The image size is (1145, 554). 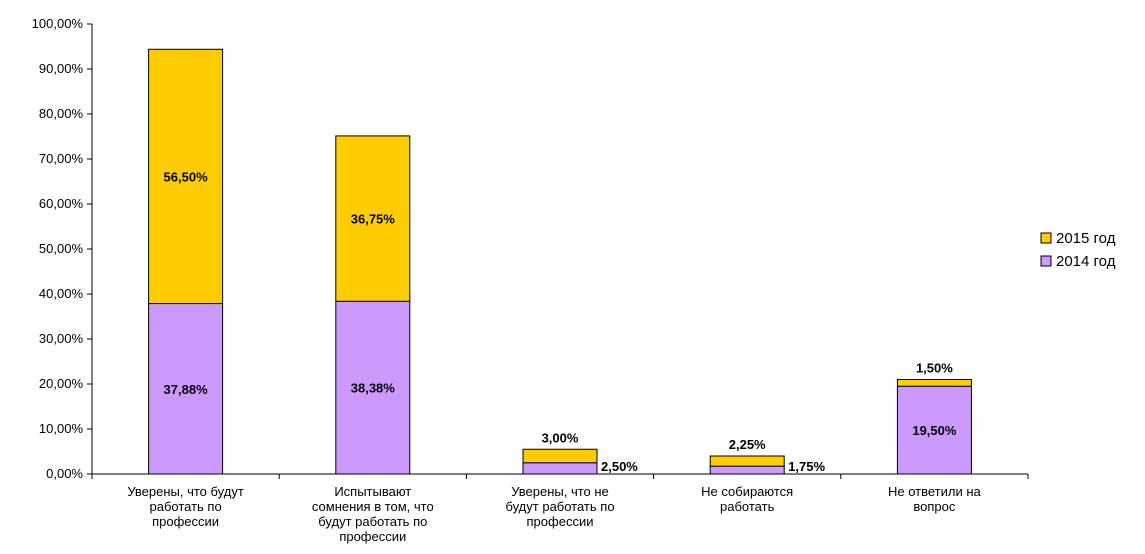 I want to click on data-label-2014: 19,50%, so click(x=934, y=430).